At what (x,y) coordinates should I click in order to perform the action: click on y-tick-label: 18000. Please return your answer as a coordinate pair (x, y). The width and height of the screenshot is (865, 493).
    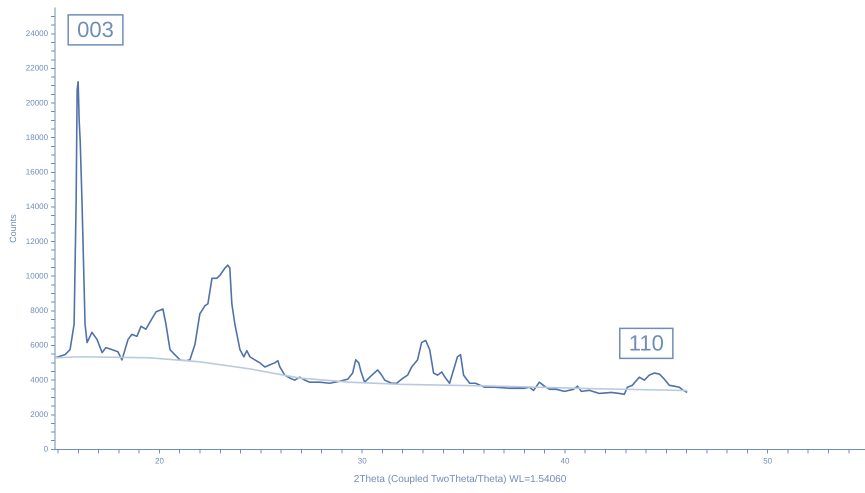
    Looking at the image, I should click on (37, 137).